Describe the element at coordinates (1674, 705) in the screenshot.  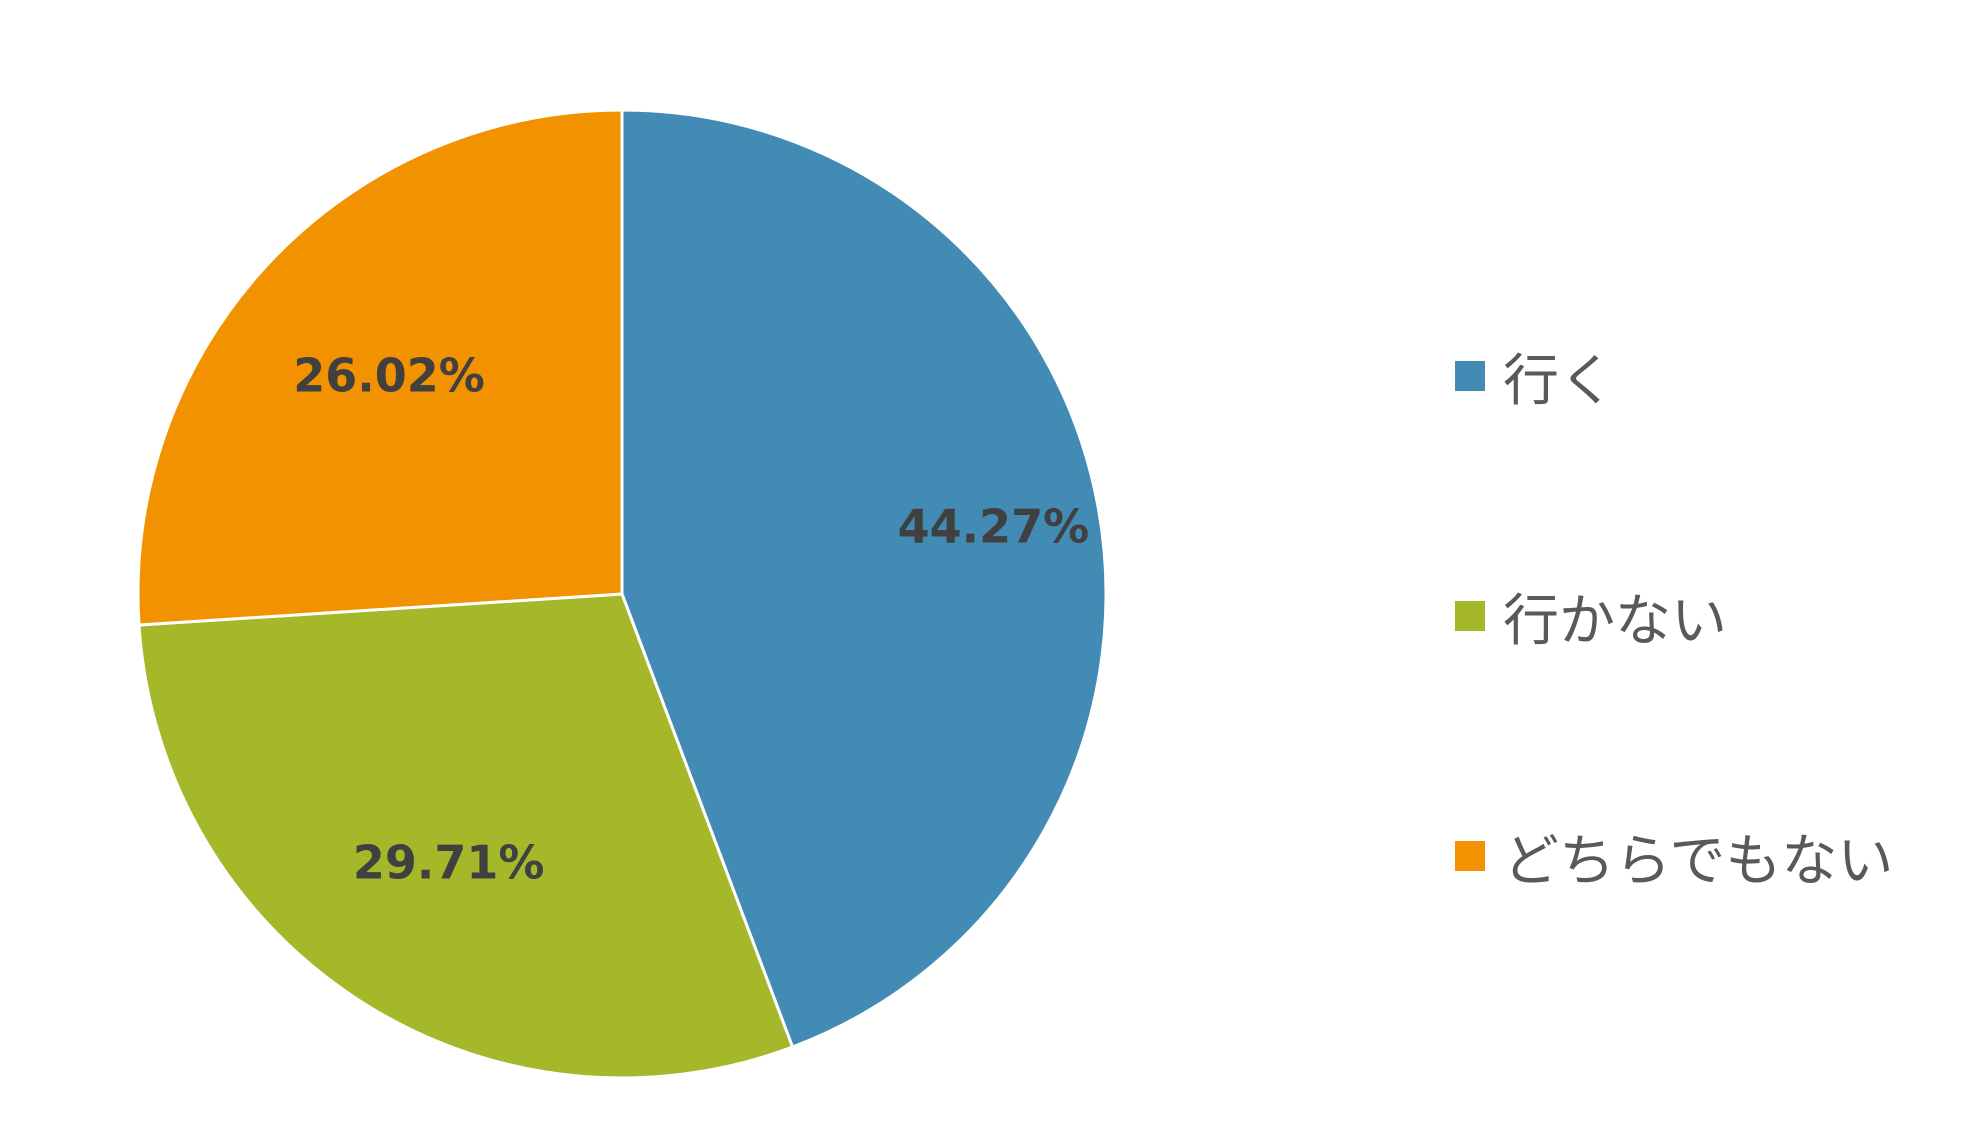
I see `legend: 行く 行かない どちらでもない` at that location.